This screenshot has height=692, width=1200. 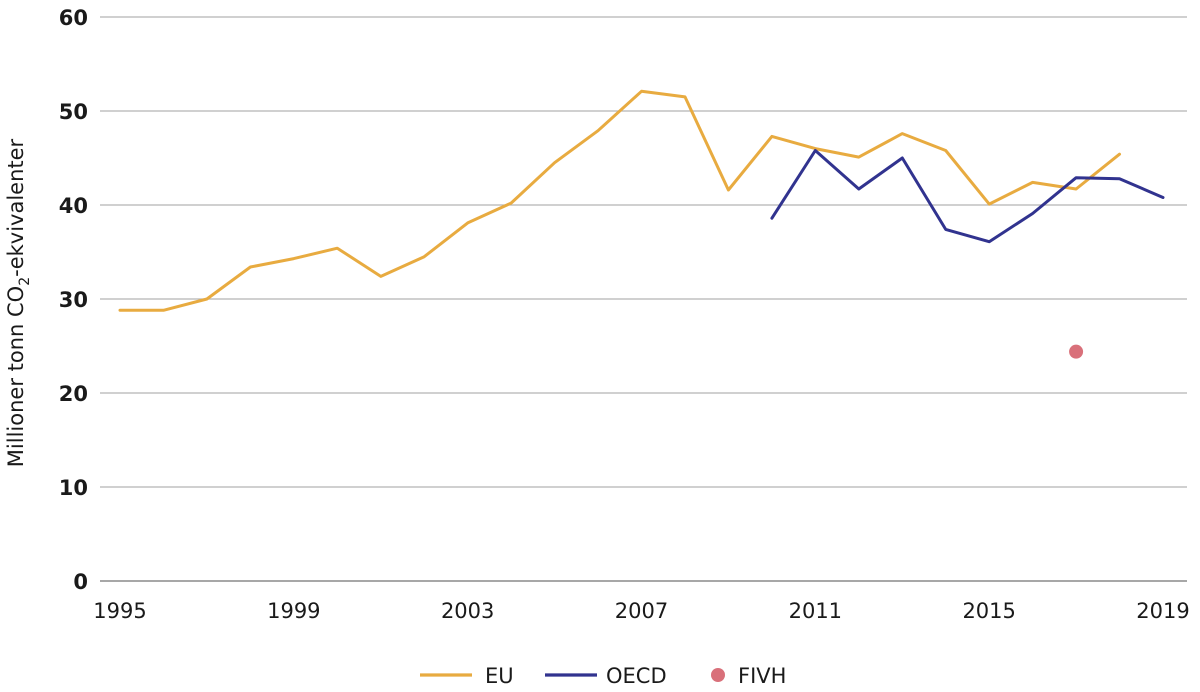 What do you see at coordinates (499, 676) in the screenshot?
I see `legend-label-eu: EU` at bounding box center [499, 676].